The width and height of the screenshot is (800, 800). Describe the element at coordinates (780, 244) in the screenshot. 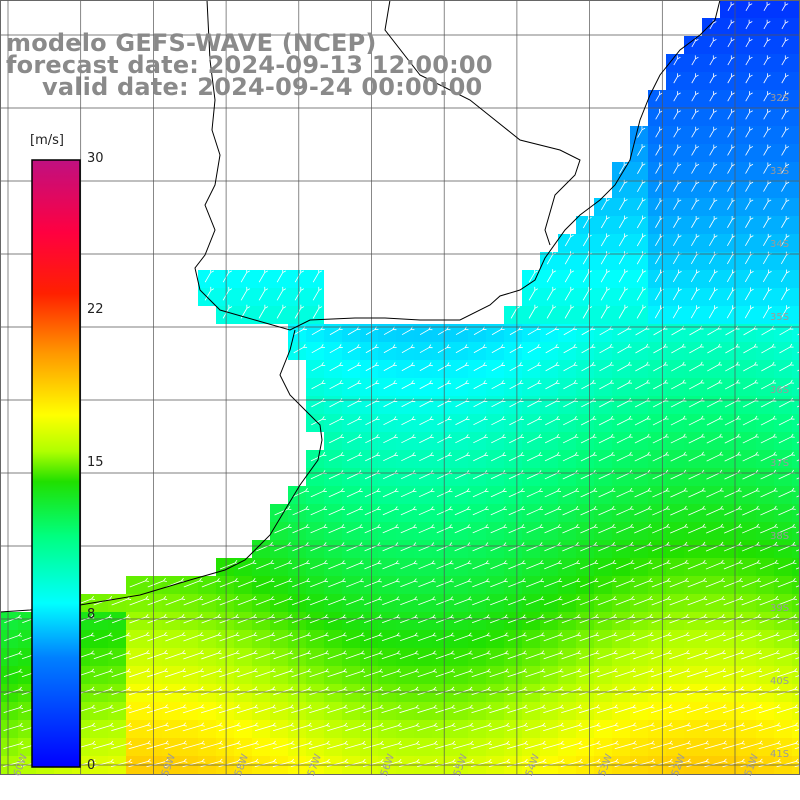

I see `lat-label-34s: 34S` at that location.